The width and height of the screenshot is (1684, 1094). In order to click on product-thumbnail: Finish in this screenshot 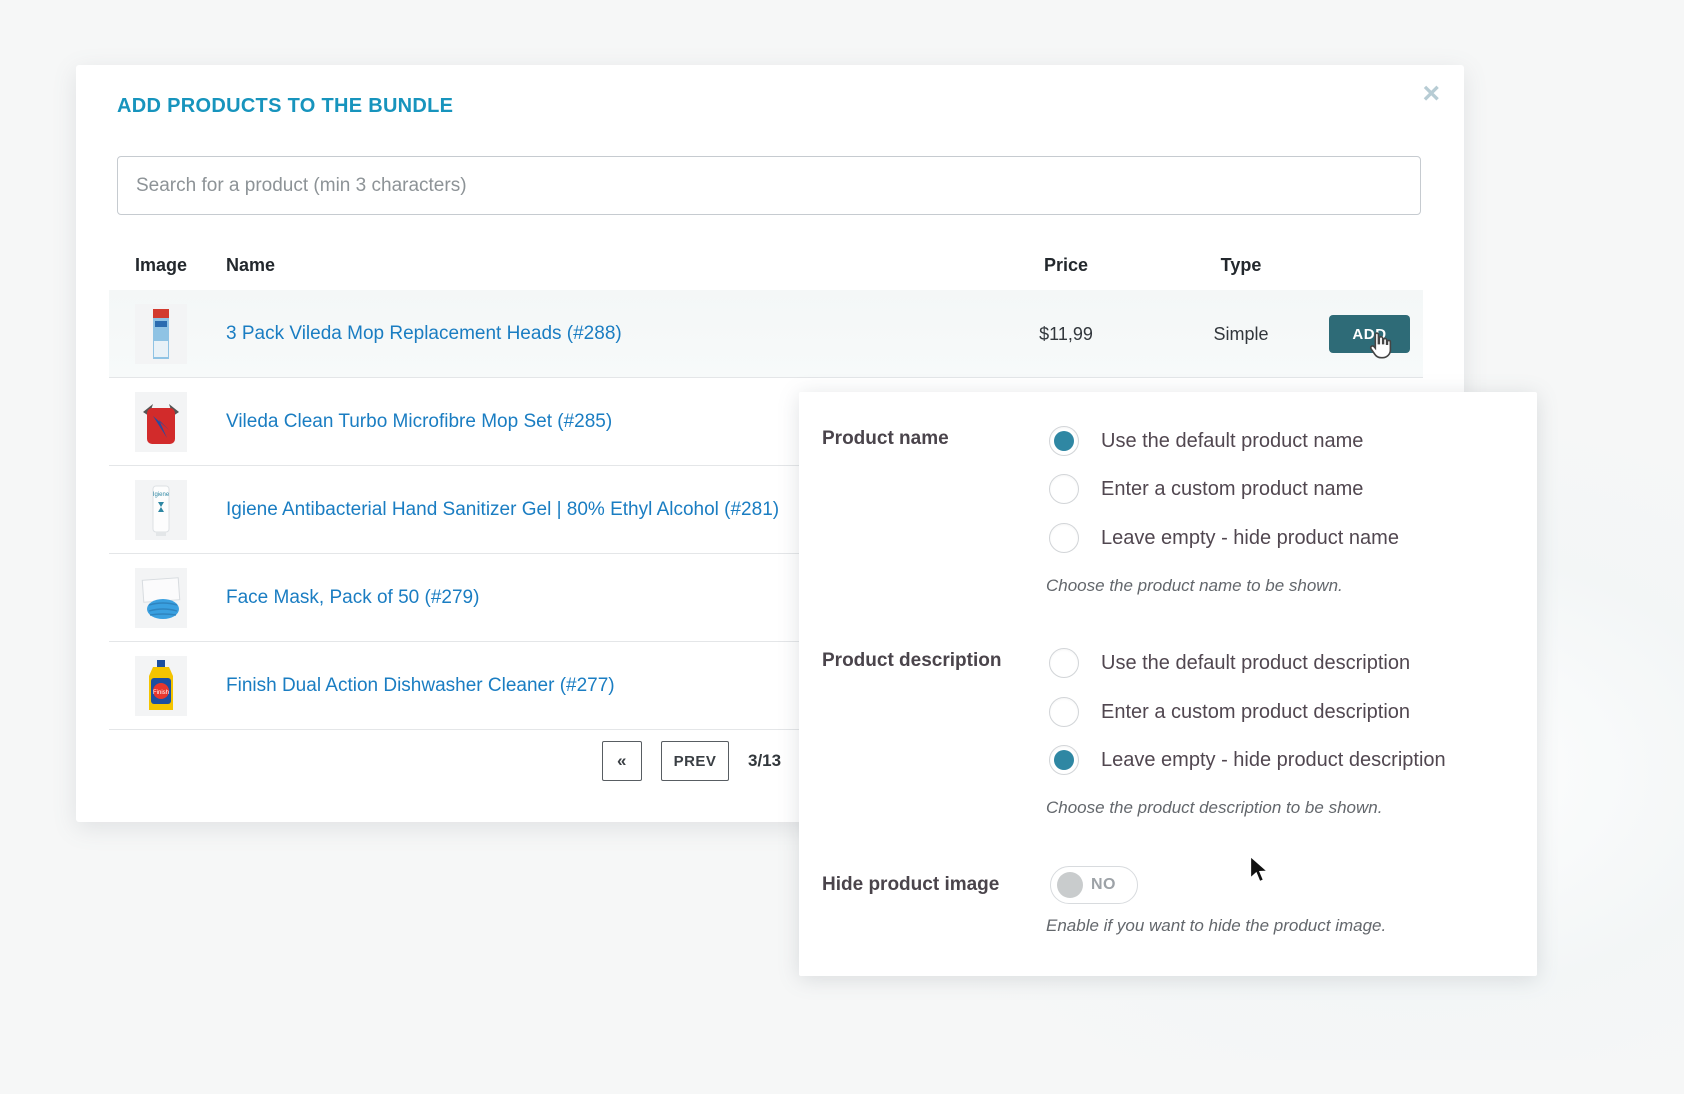, I will do `click(161, 686)`.